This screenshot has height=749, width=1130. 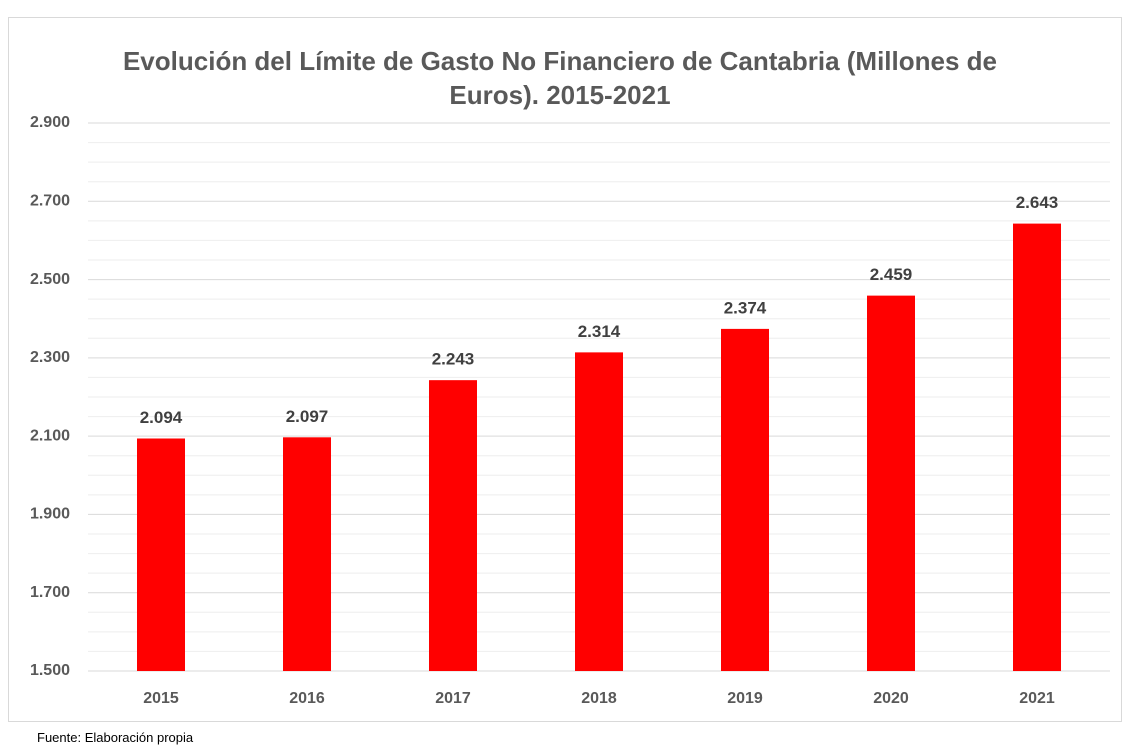 What do you see at coordinates (50, 279) in the screenshot?
I see `y-tick-label: 2.500` at bounding box center [50, 279].